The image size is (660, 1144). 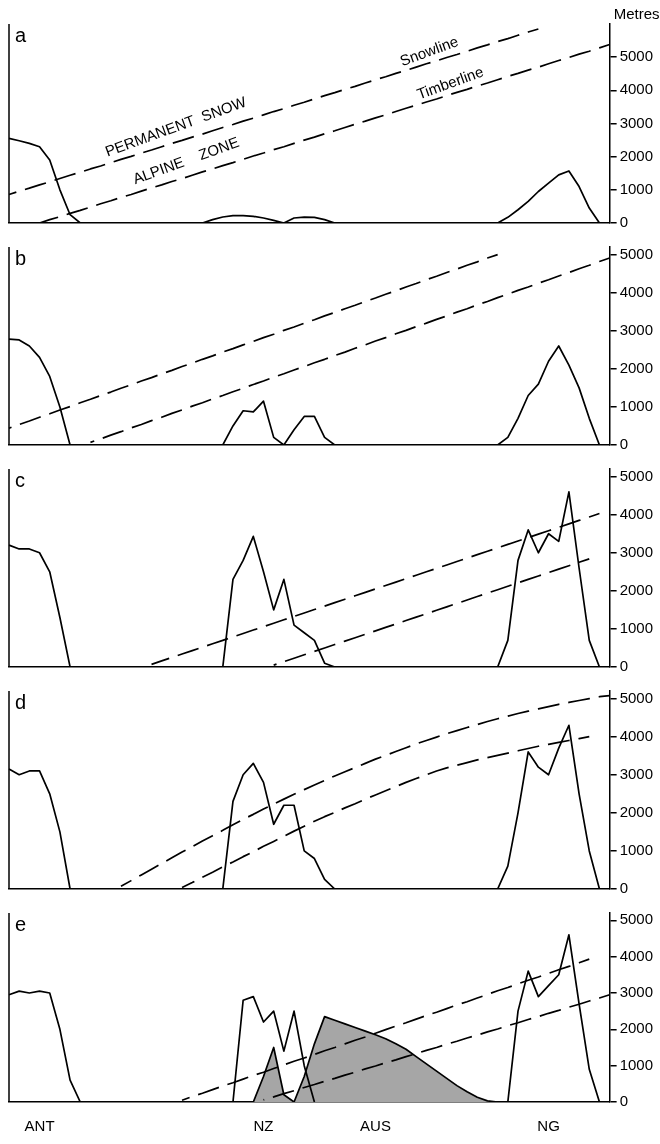 What do you see at coordinates (263, 1126) in the screenshot?
I see `x-tick-label: NZ` at bounding box center [263, 1126].